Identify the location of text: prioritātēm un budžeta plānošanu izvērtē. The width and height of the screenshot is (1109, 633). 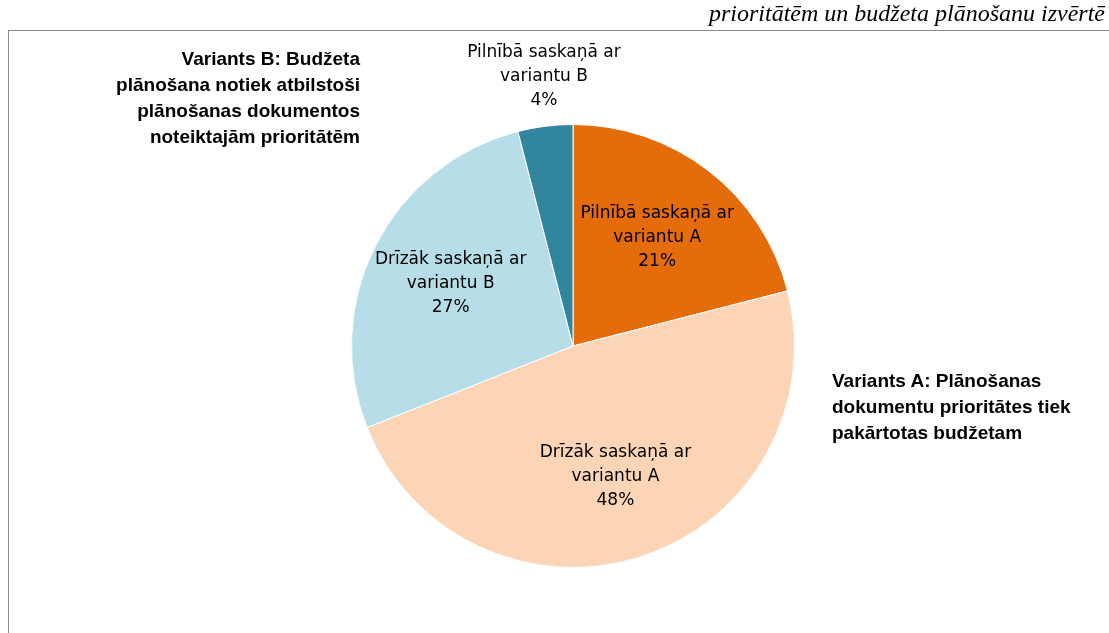
(907, 13).